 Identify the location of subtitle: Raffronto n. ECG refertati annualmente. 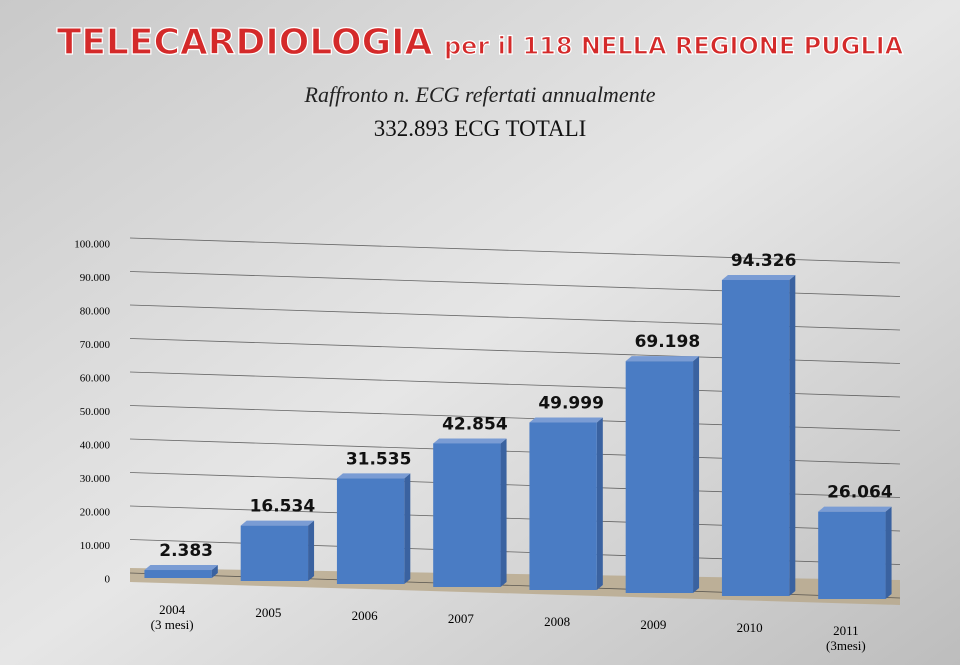
(480, 94).